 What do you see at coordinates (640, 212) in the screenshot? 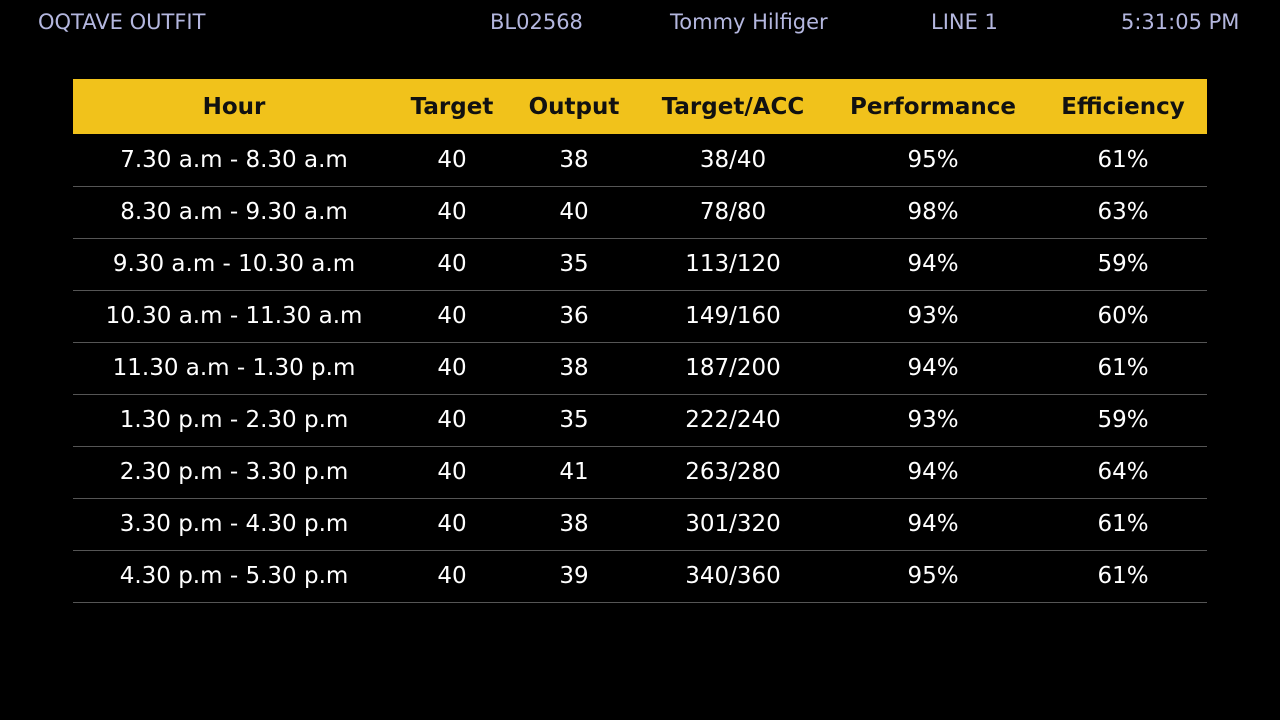
I see `table-row: 8.30 a.m - 9.30 a.m 40 40 78/80 98% 63%` at bounding box center [640, 212].